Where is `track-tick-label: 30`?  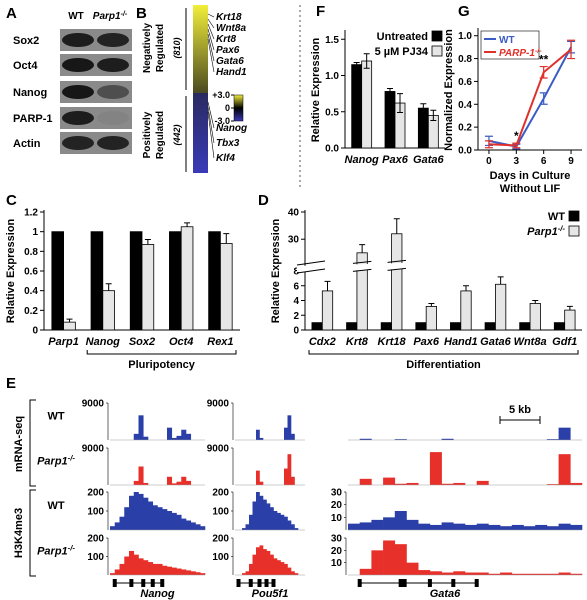 track-tick-label: 30 is located at coordinates (337, 539).